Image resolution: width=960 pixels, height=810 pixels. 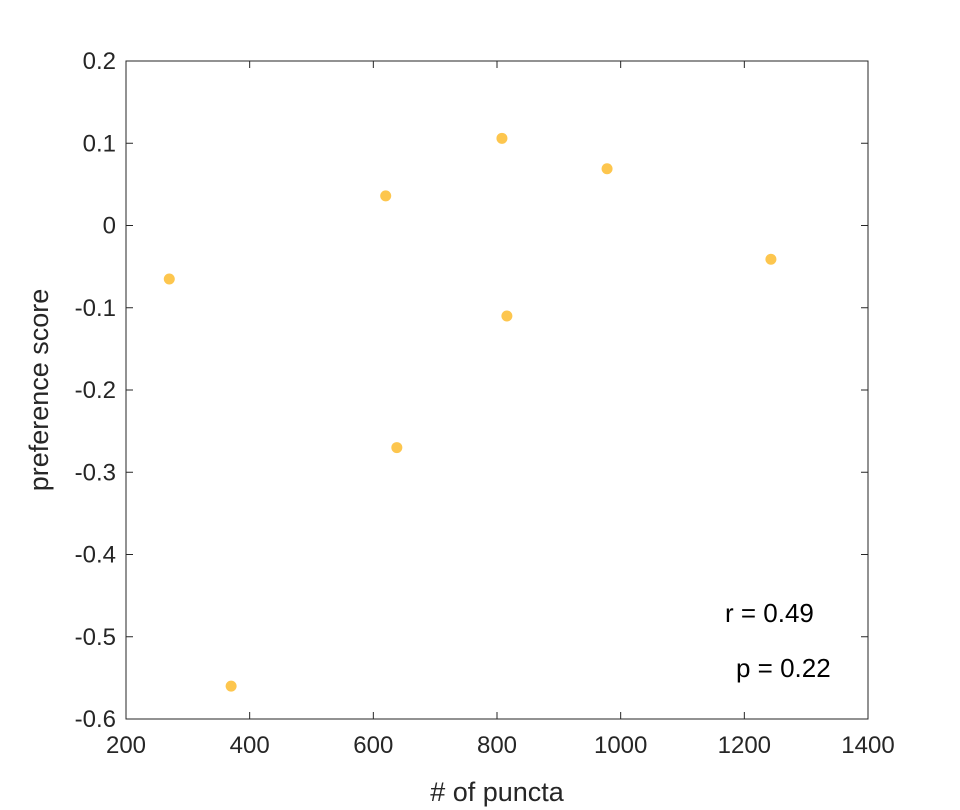 I want to click on y-tick-label: -0.2, so click(x=95, y=390).